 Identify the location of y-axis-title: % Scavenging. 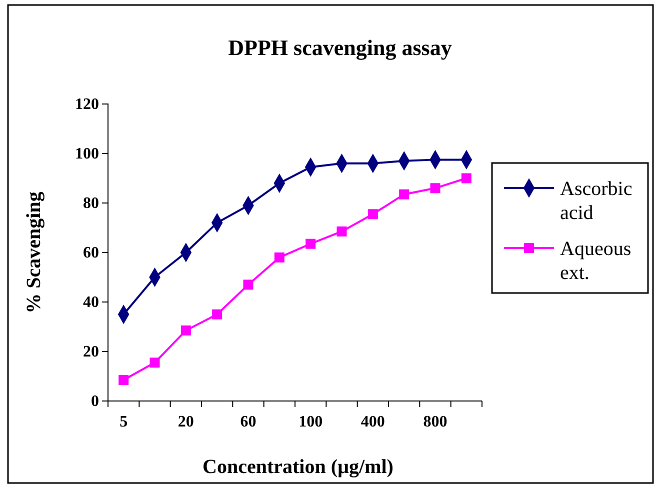
(34, 253).